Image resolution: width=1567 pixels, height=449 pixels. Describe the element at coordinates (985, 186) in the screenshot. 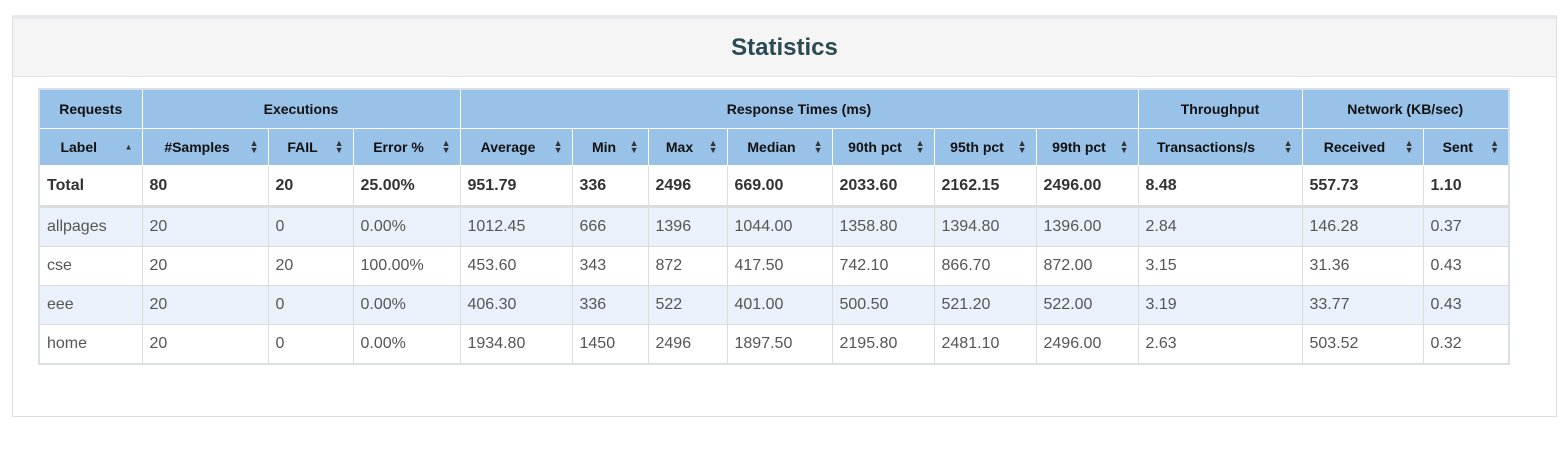

I see `cell-95th-pct: 2162.15` at that location.